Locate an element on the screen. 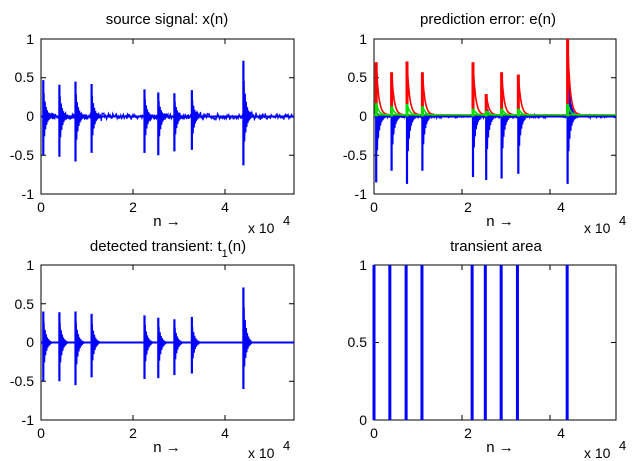  title-subscript: 1 is located at coordinates (225, 254).